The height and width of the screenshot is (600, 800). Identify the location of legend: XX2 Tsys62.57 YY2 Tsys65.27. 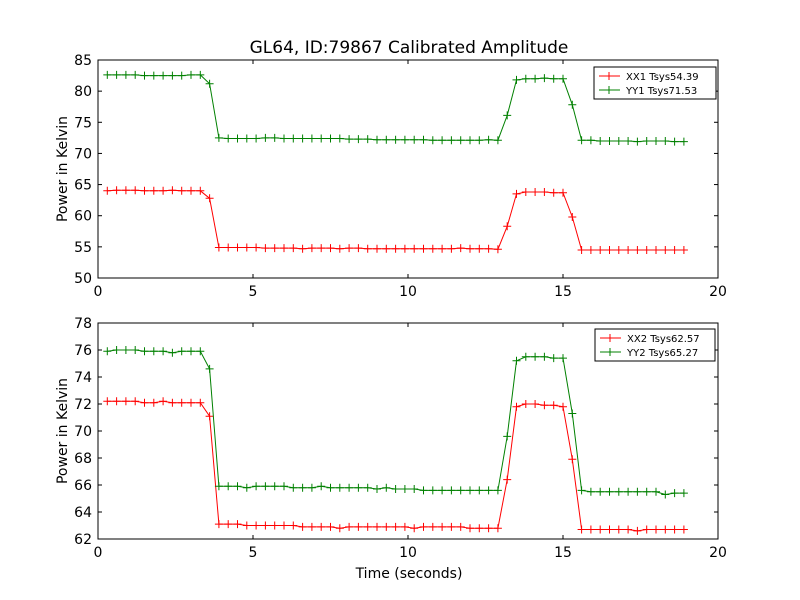
(655, 345).